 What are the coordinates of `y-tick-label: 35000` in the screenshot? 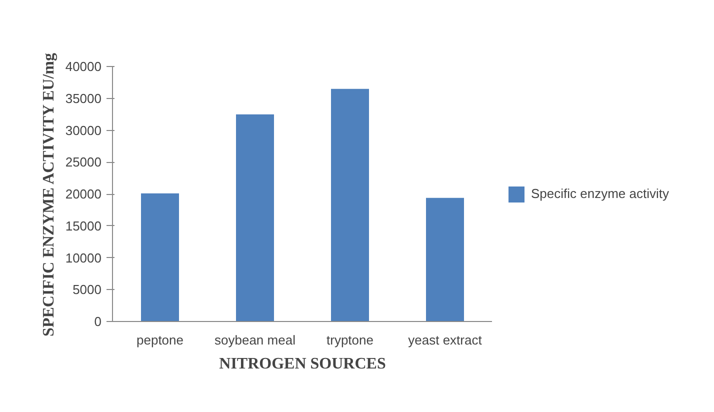 It's located at (83, 98).